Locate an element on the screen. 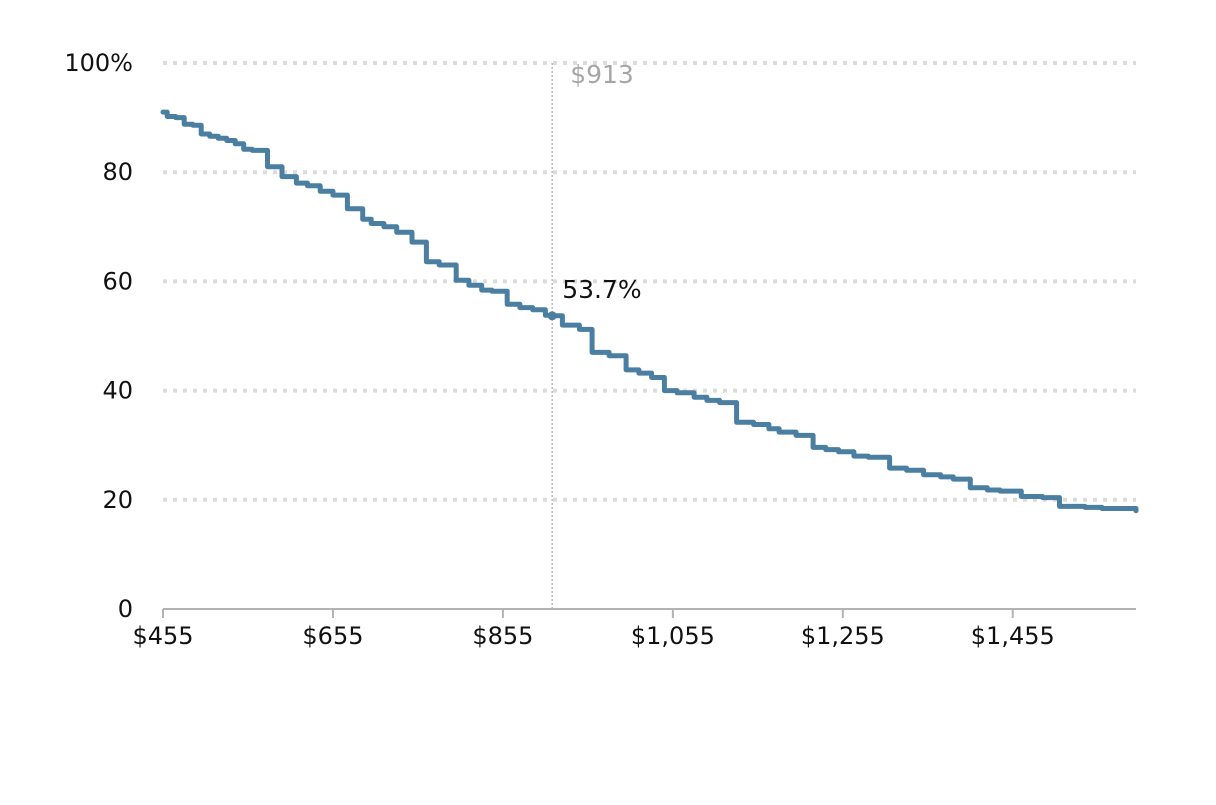  x-tick-label-855: $855 is located at coordinates (502, 636).